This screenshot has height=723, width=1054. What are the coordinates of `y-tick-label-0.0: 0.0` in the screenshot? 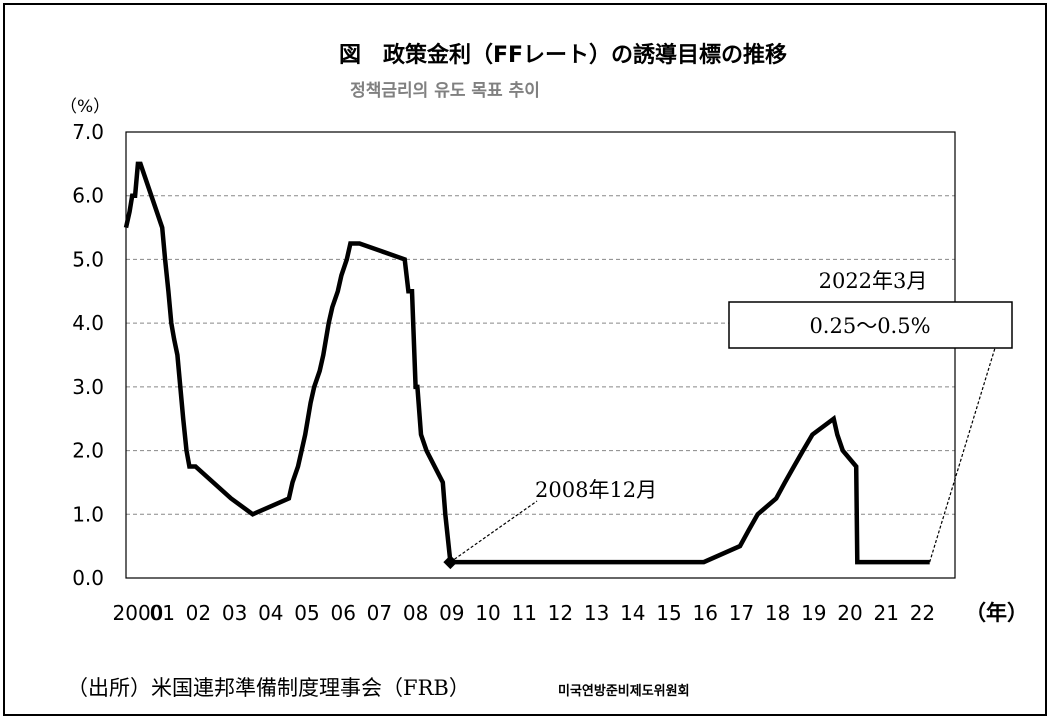 It's located at (88, 578).